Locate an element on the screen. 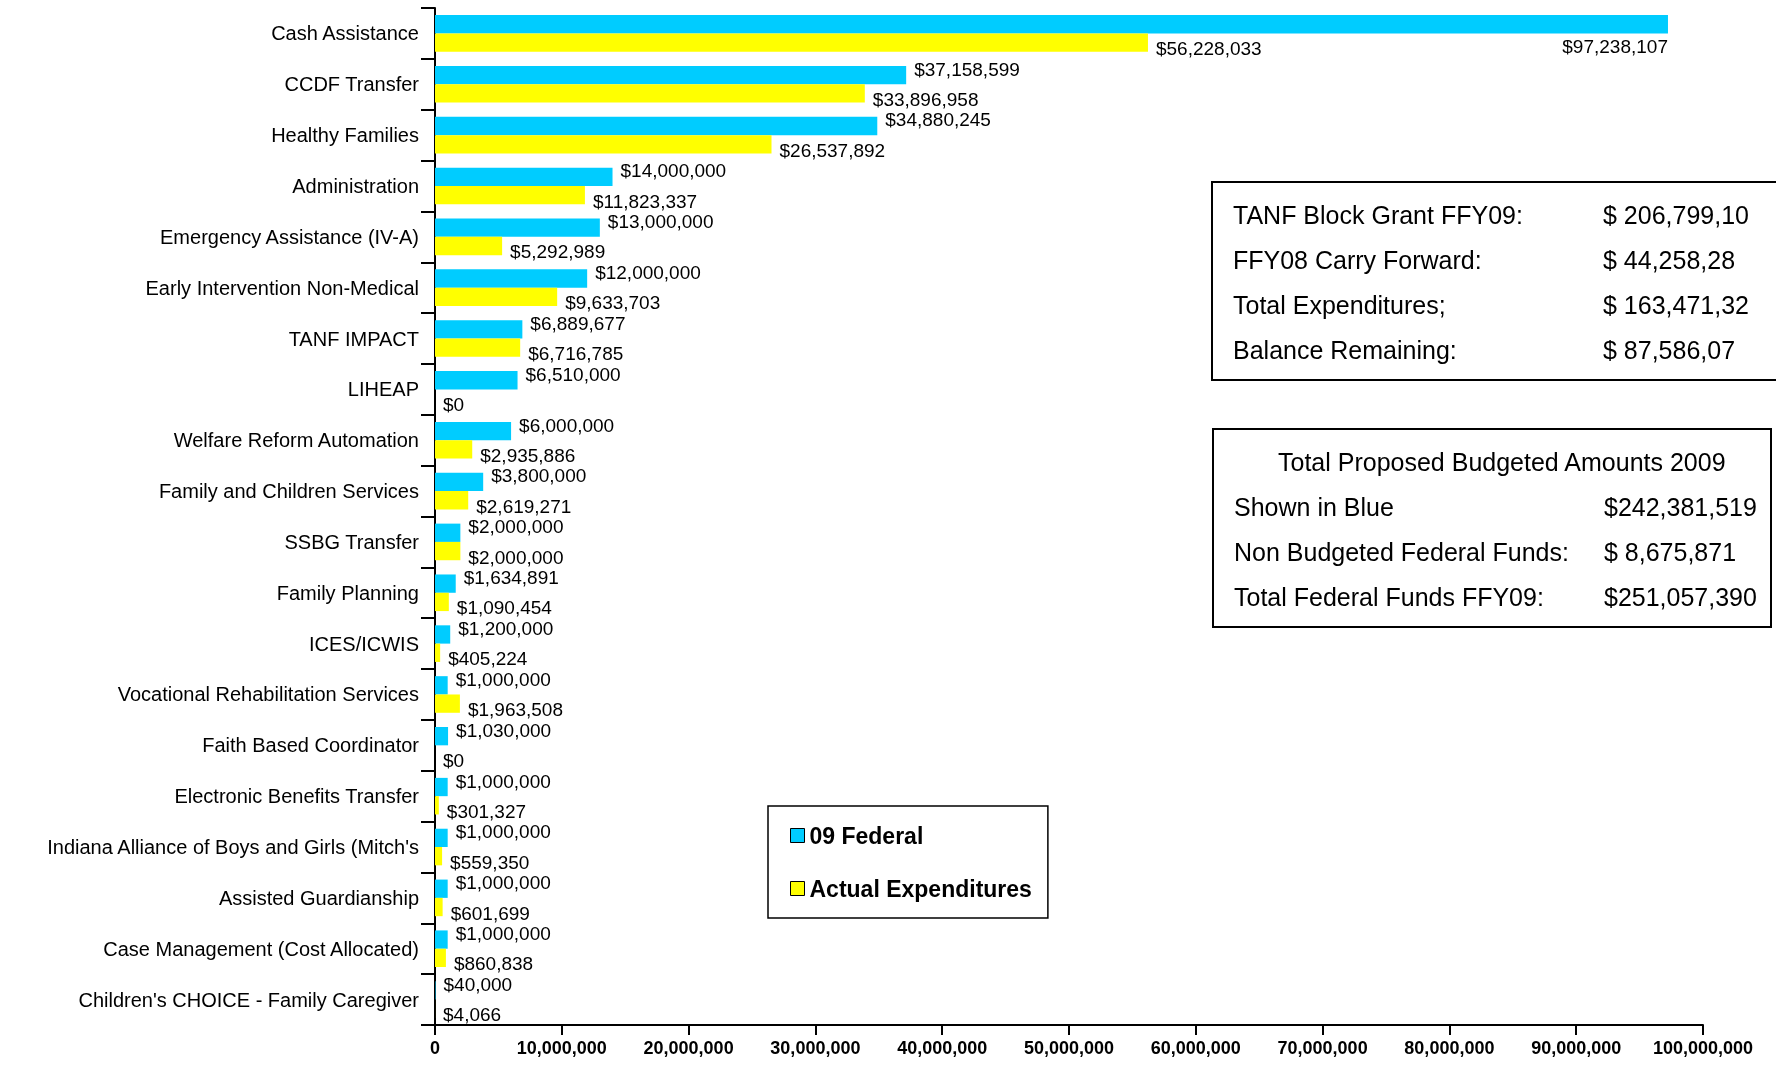  data-label: $559,350 is located at coordinates (490, 862).